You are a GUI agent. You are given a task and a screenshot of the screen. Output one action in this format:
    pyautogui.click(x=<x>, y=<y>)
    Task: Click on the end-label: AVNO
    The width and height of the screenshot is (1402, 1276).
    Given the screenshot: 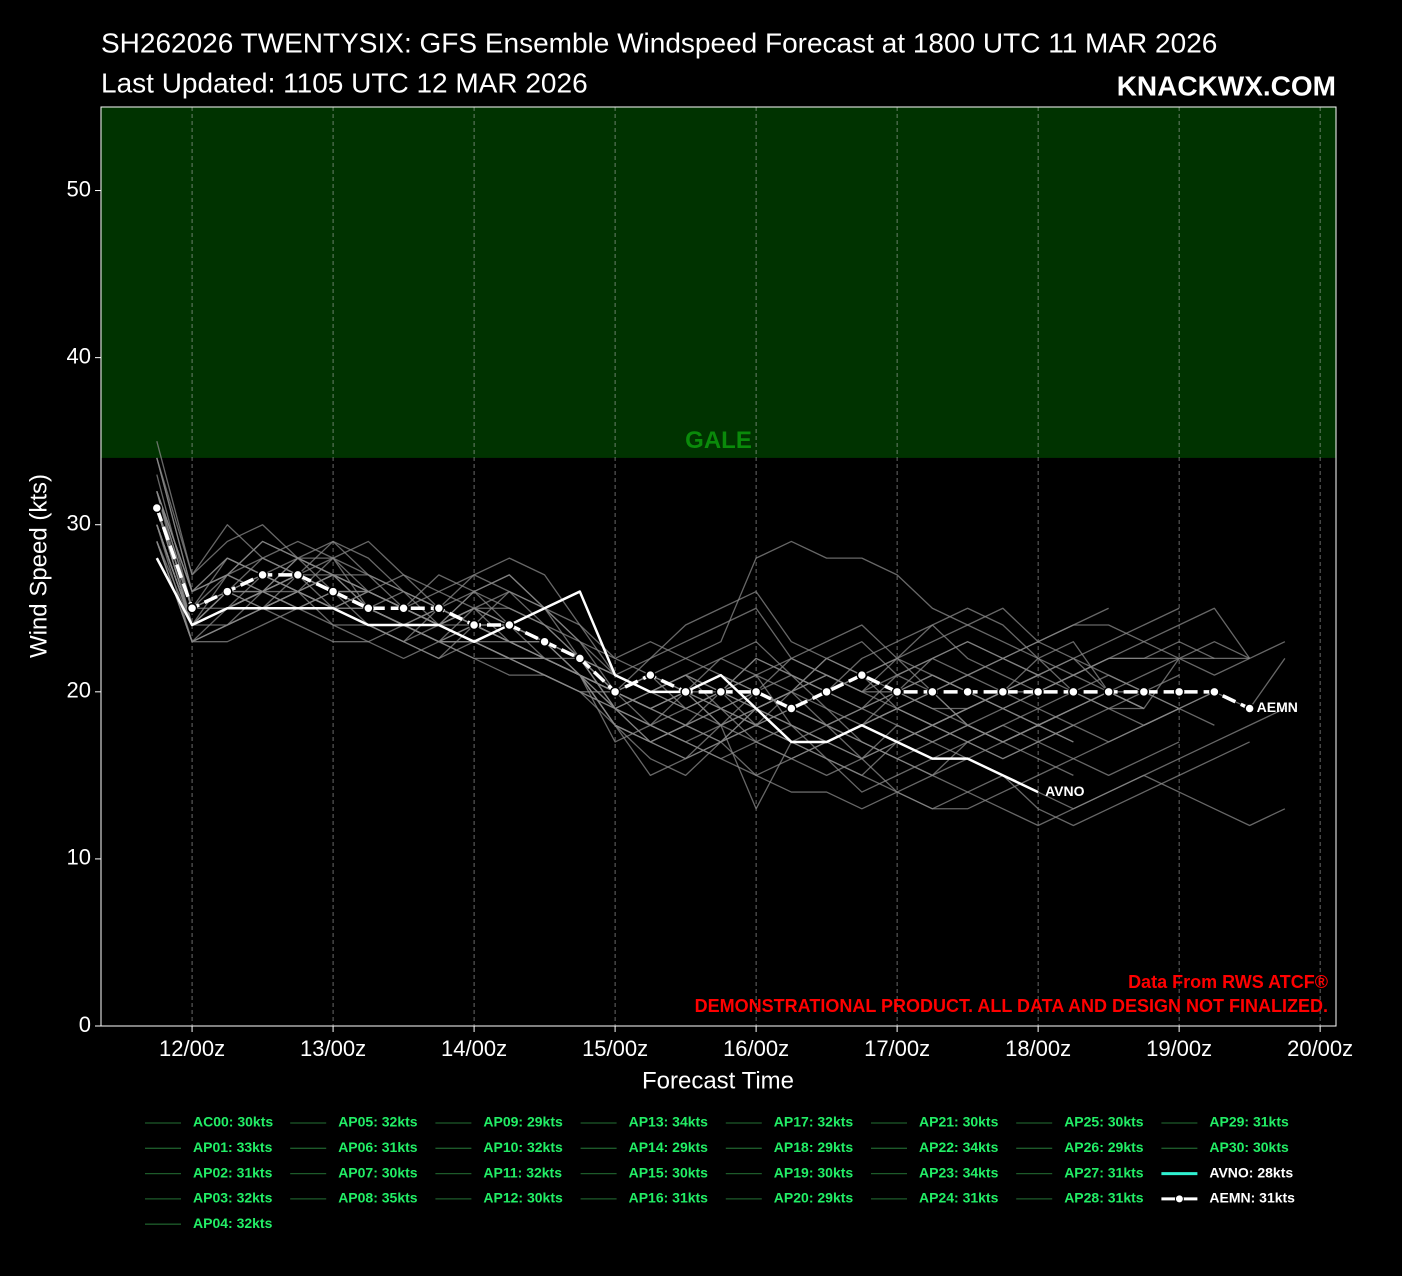 What is the action you would take?
    pyautogui.click(x=1065, y=791)
    